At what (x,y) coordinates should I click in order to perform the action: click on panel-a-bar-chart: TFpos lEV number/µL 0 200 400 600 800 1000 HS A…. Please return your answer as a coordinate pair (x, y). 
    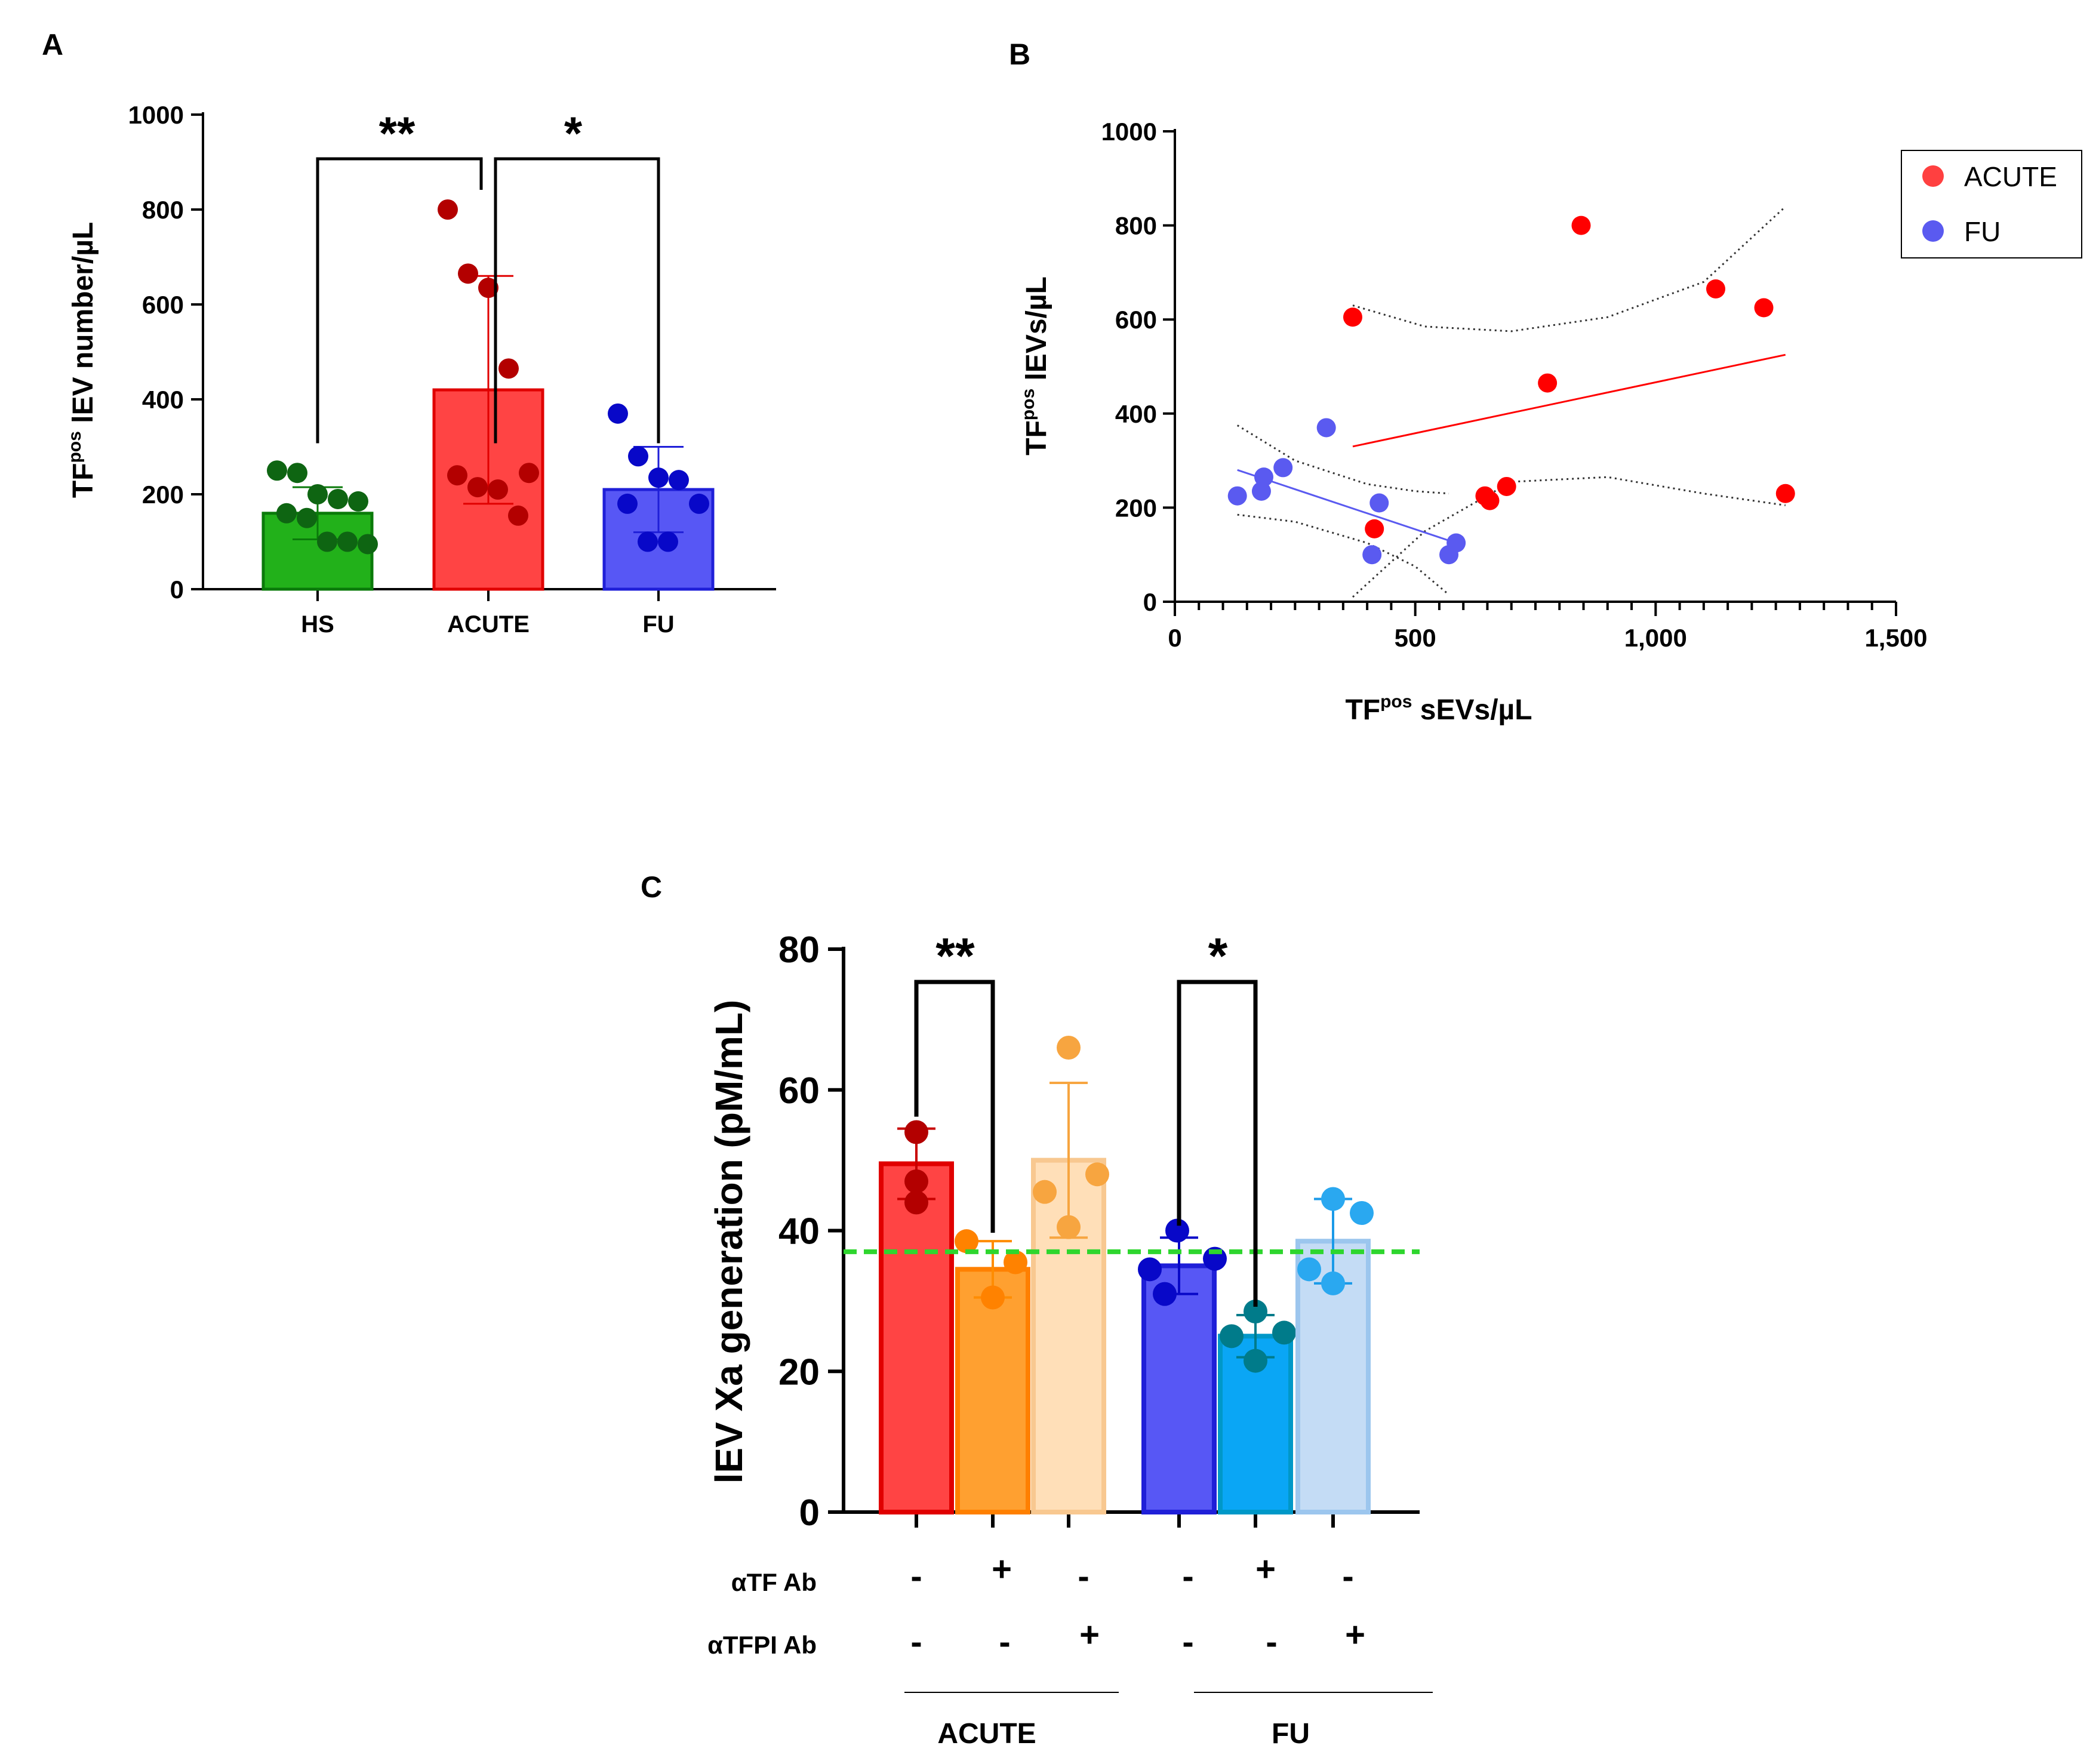
    Looking at the image, I should click on (420, 369).